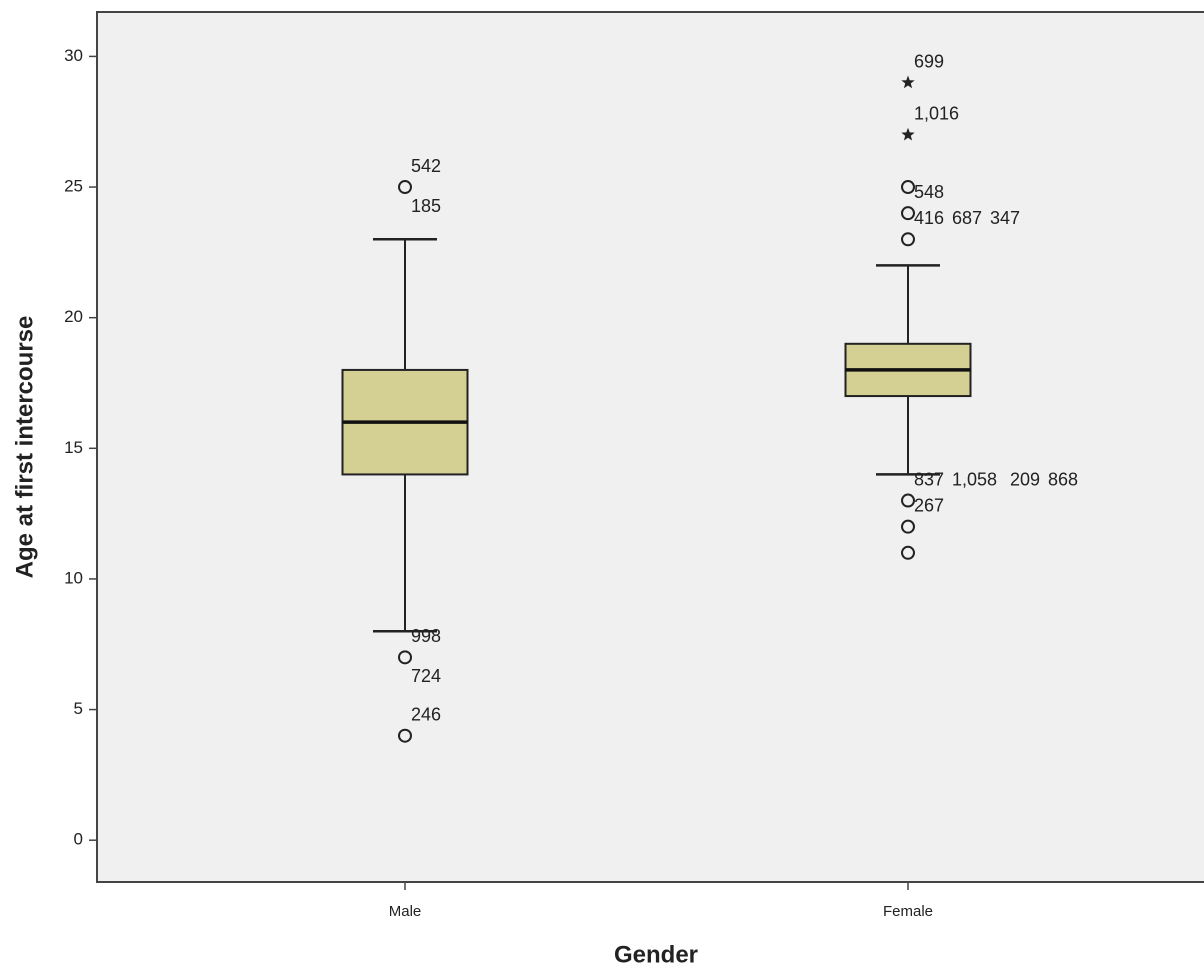 This screenshot has height=969, width=1204. I want to click on y-axis-title: Age at first intercourse, so click(24, 447).